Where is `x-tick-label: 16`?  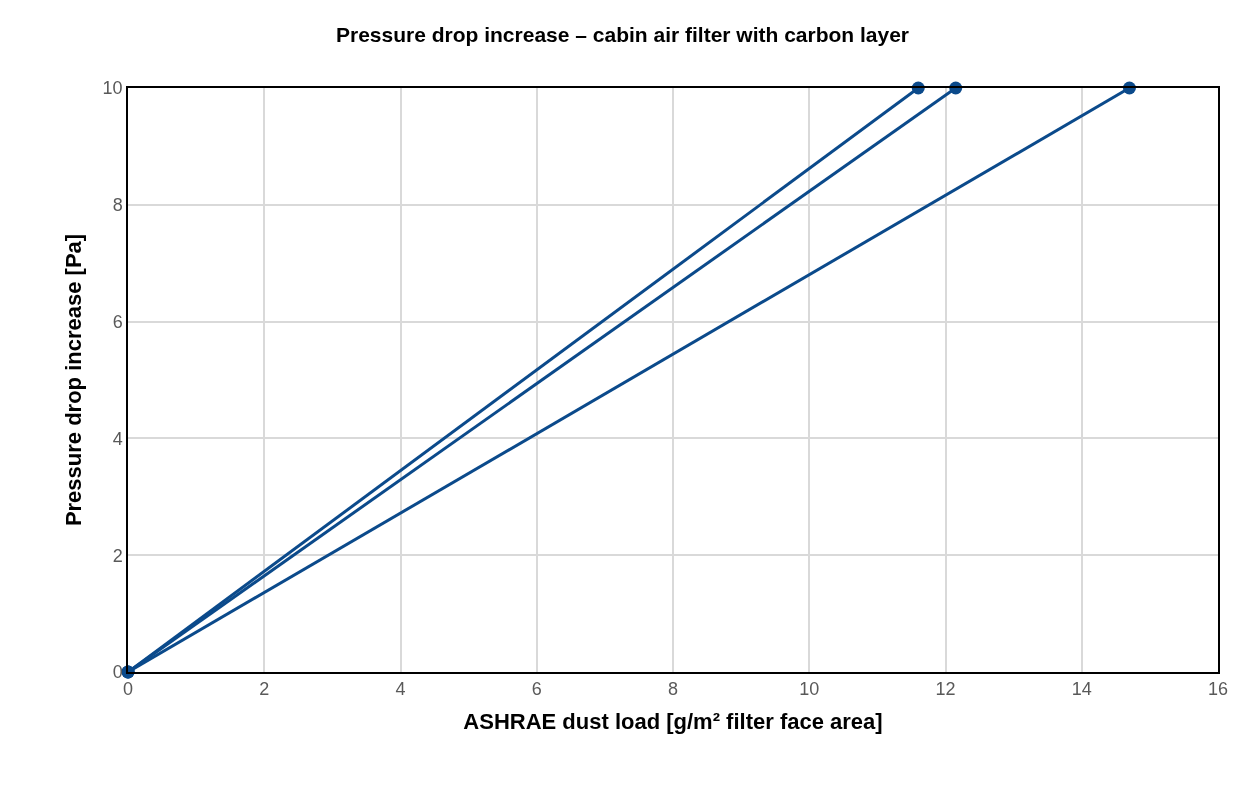 x-tick-label: 16 is located at coordinates (1218, 689).